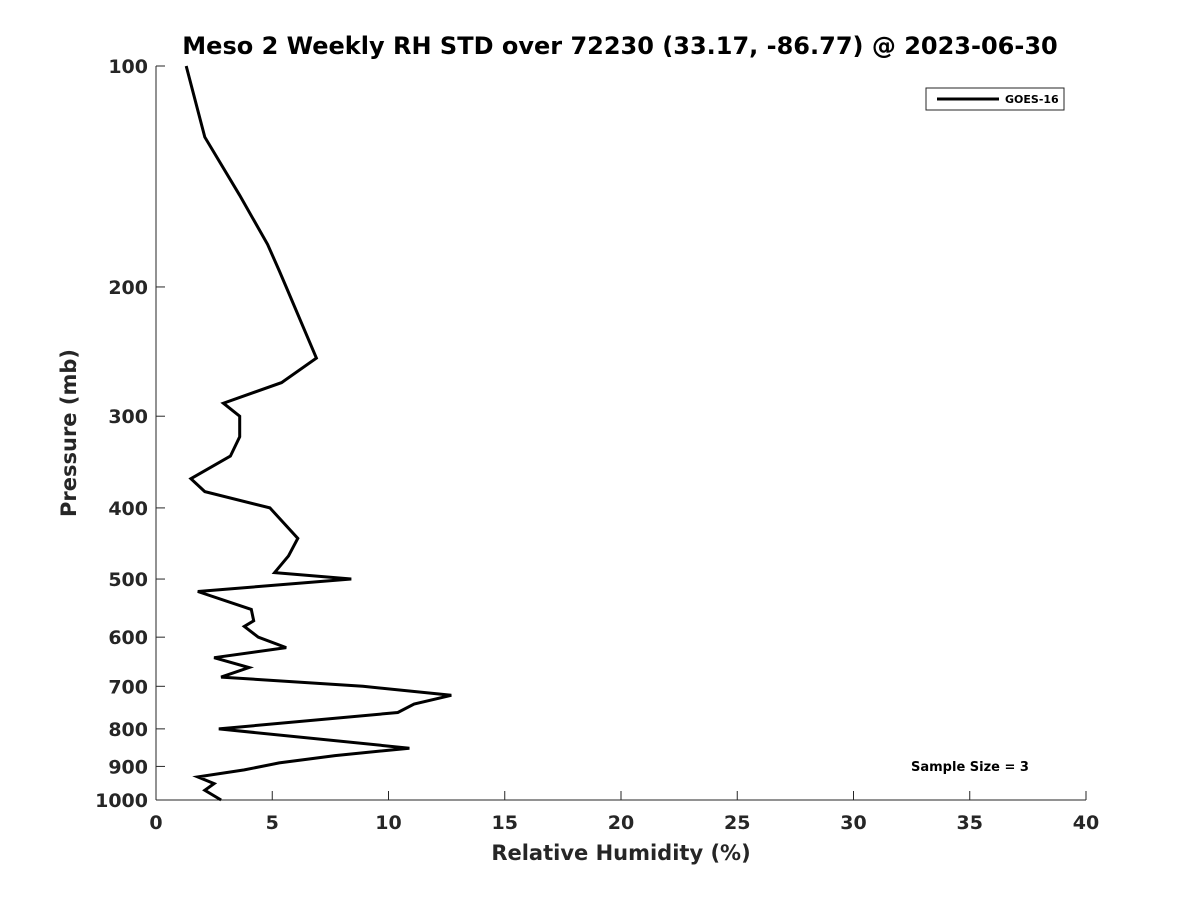 The height and width of the screenshot is (900, 1200). Describe the element at coordinates (128, 638) in the screenshot. I see `y-tick-label: 600` at that location.